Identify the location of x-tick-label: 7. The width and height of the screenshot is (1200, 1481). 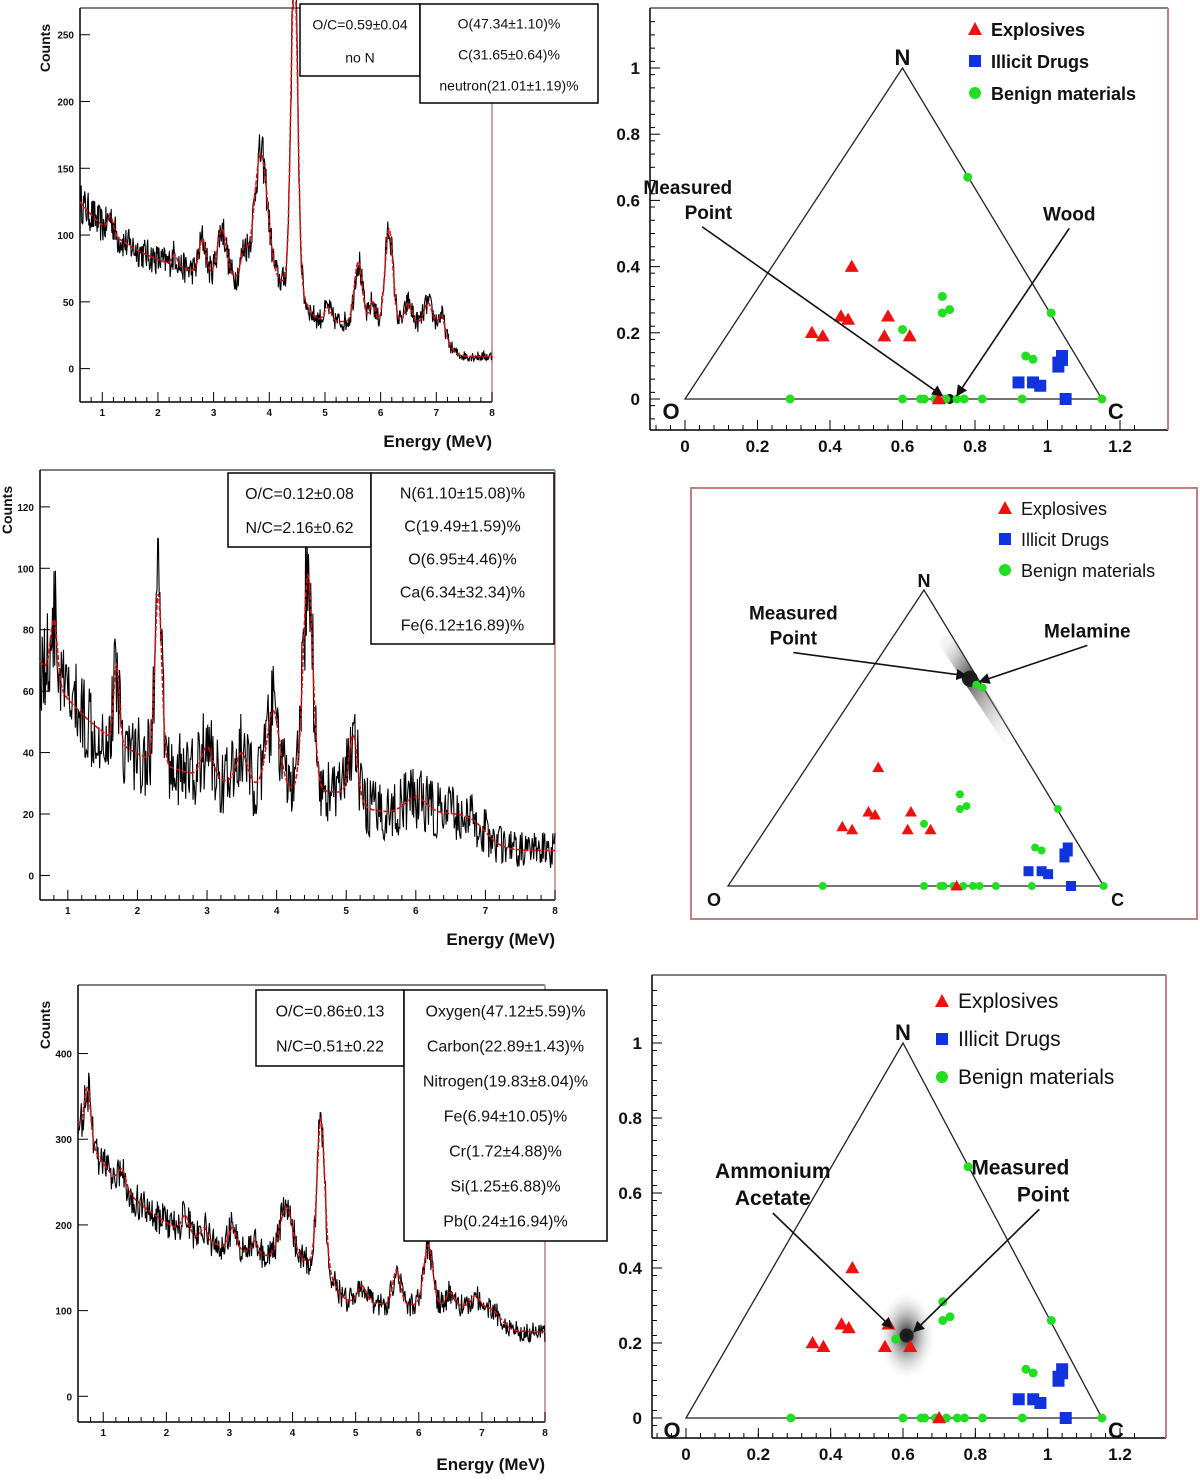
(486, 911).